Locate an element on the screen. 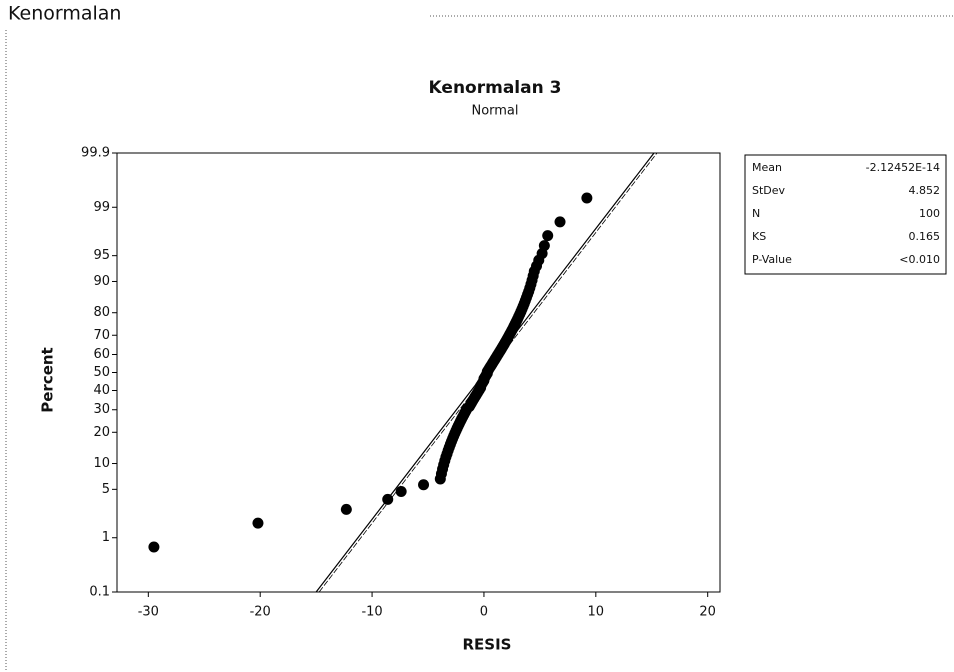  x-tick-label: 20 is located at coordinates (707, 612).